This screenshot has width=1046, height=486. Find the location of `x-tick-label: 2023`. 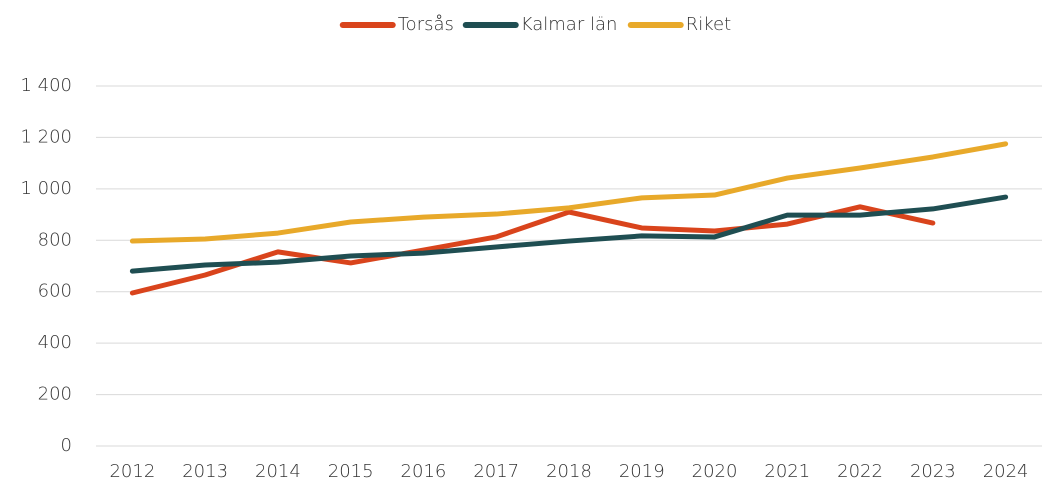

x-tick-label: 2023 is located at coordinates (933, 471).